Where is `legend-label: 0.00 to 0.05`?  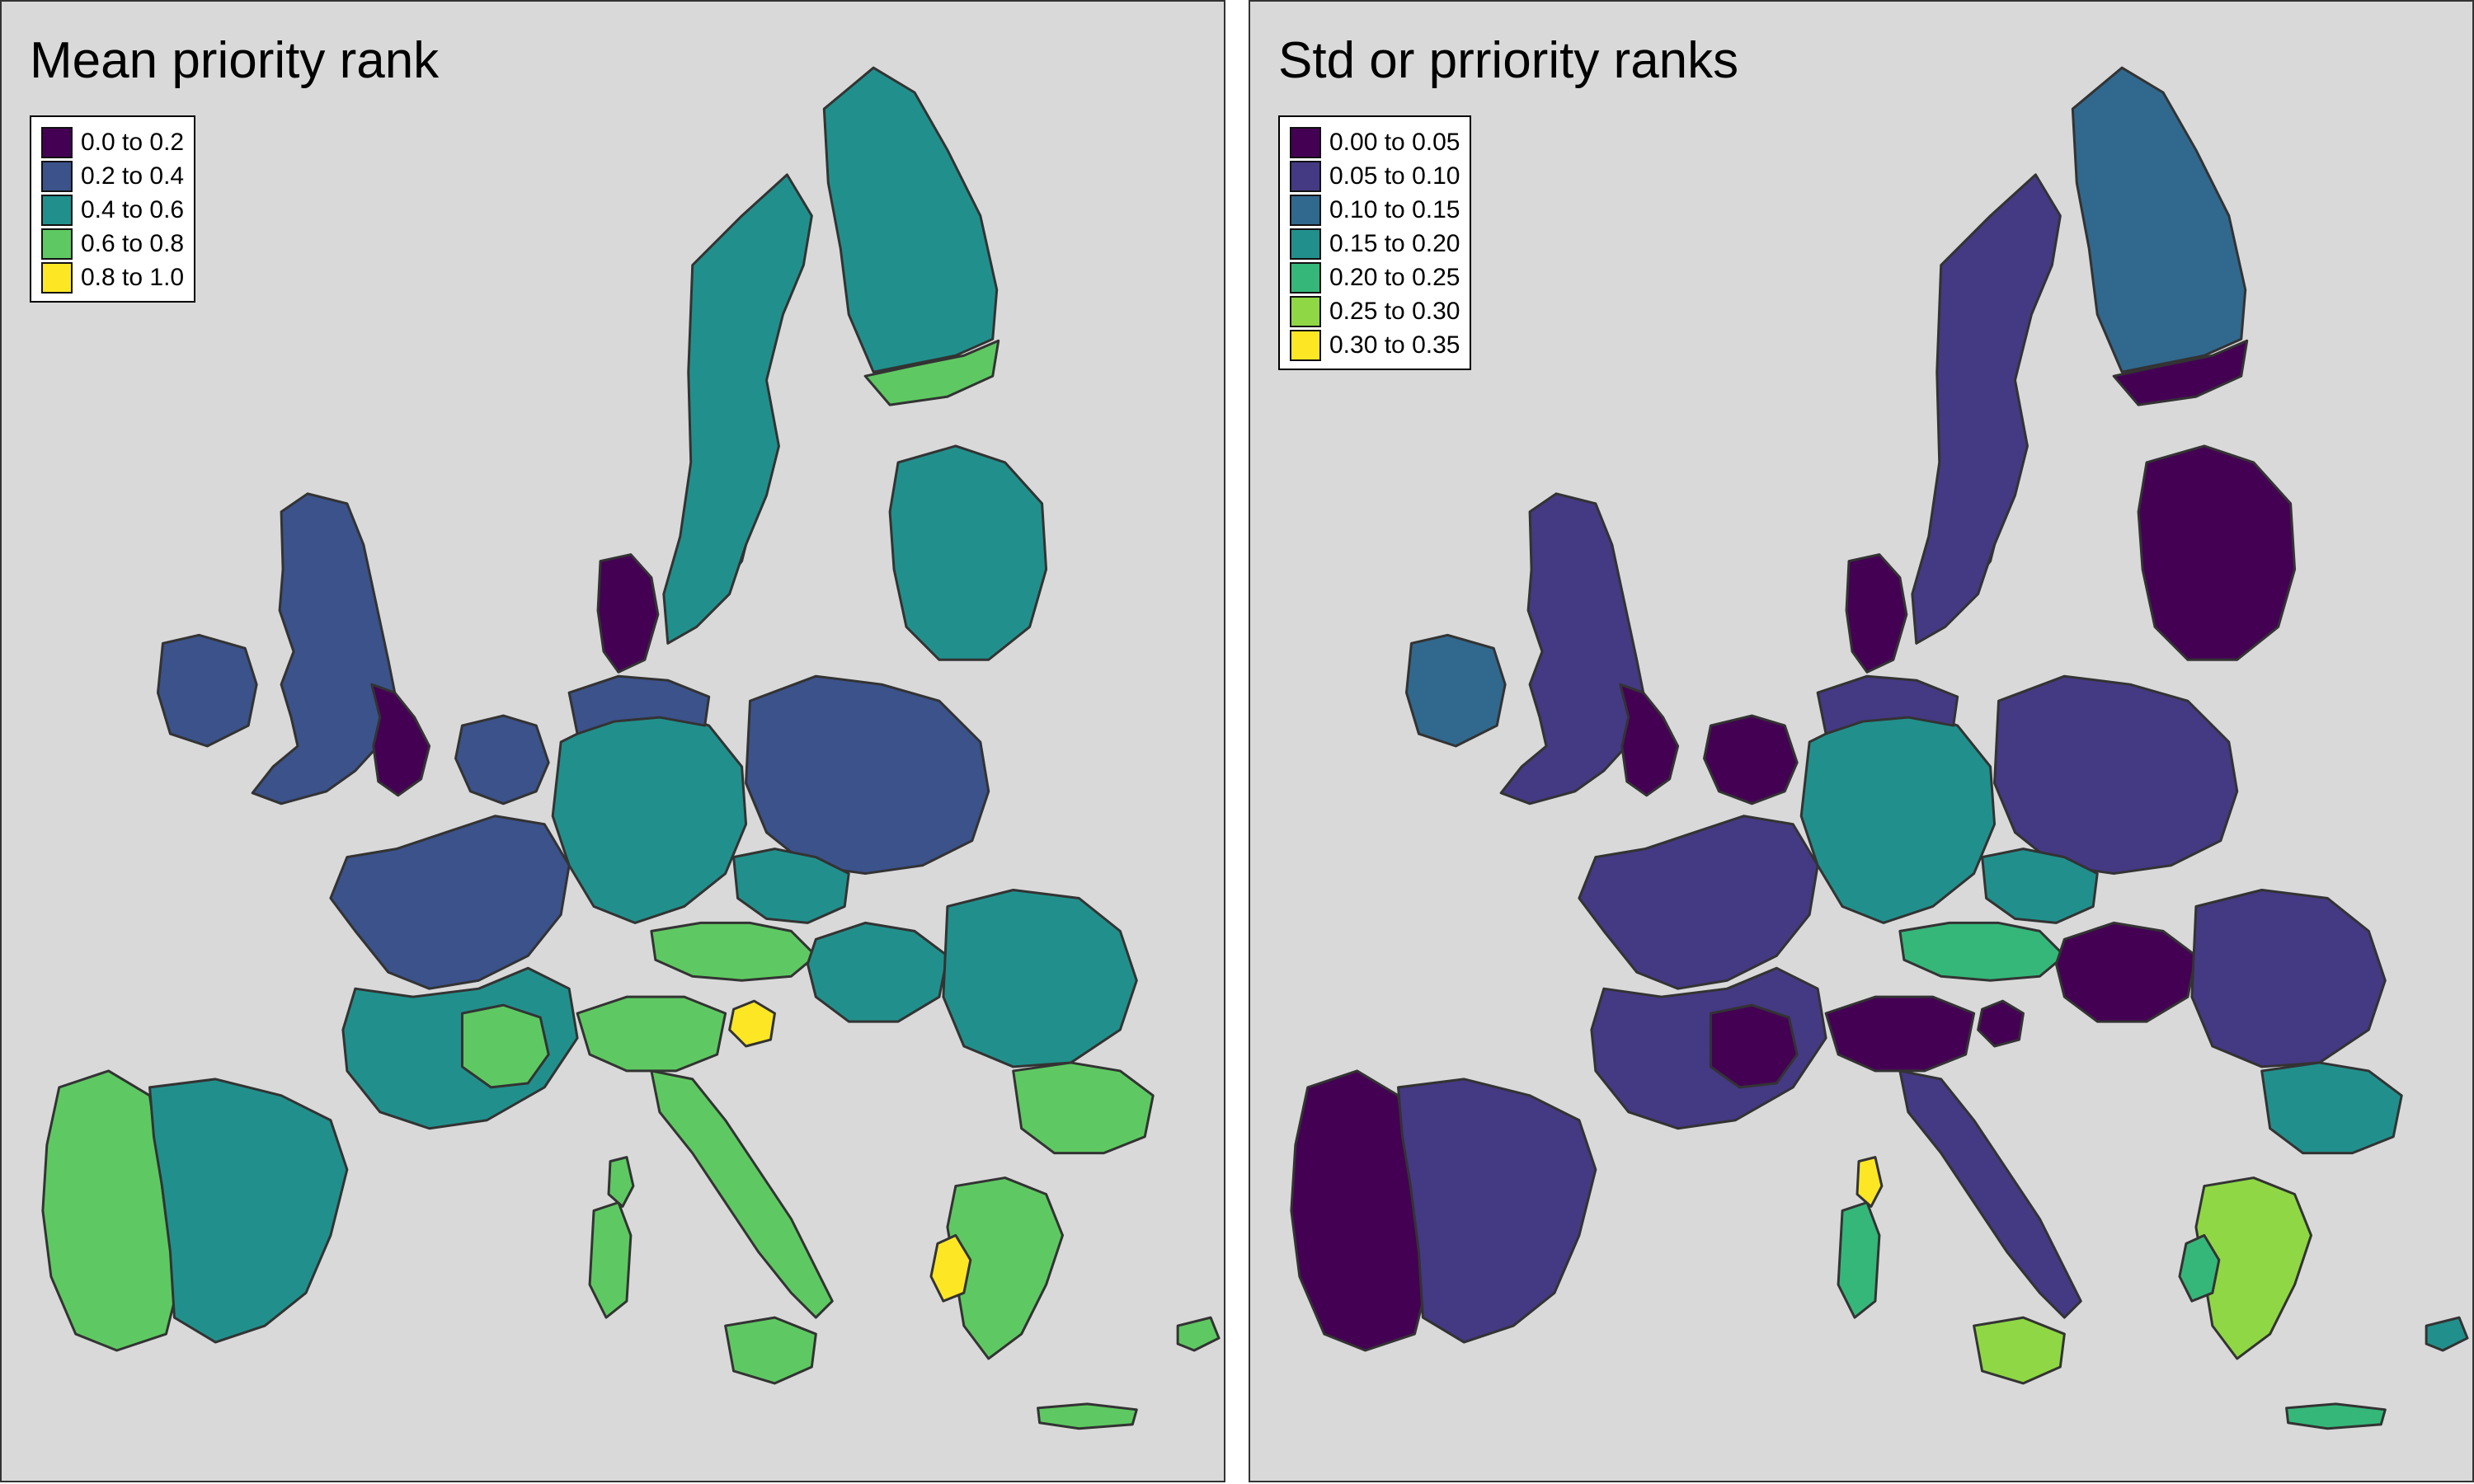 legend-label: 0.00 to 0.05 is located at coordinates (1394, 142).